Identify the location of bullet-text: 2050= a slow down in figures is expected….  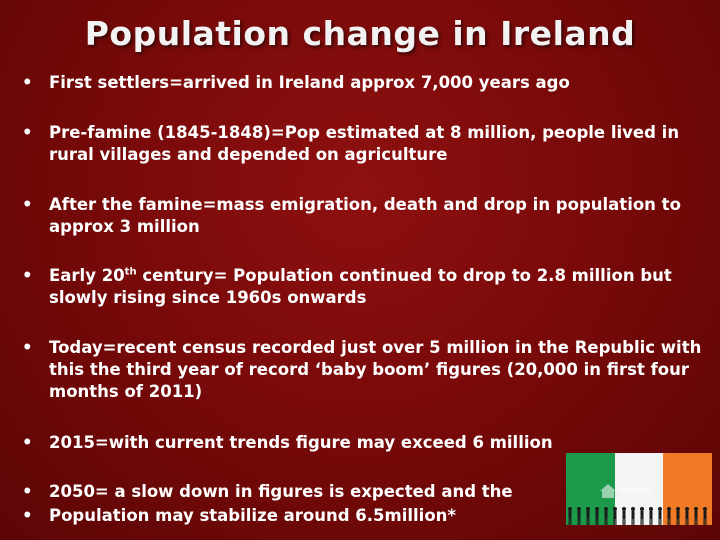
(281, 491).